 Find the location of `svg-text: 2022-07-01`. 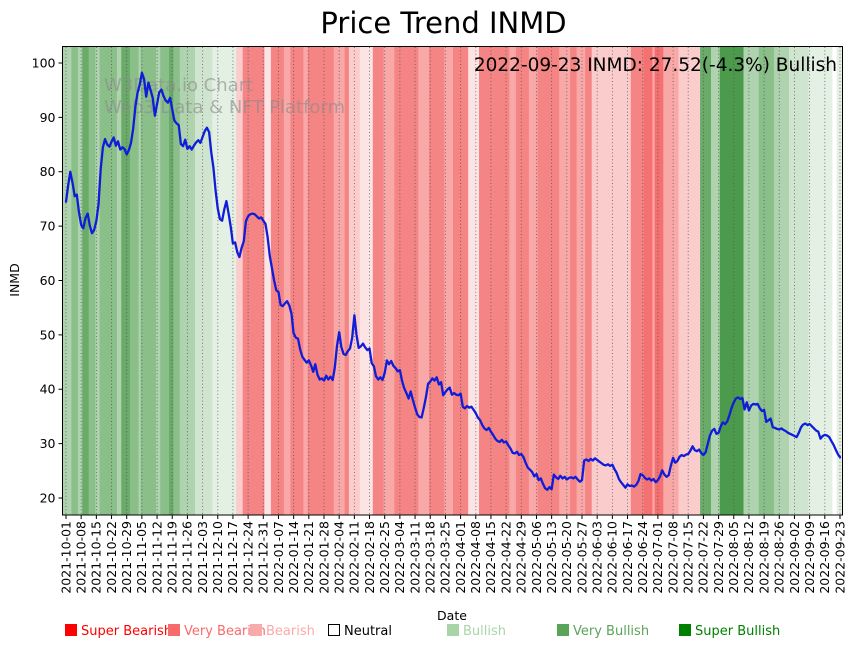

svg-text: 2022-07-01 is located at coordinates (657, 557).